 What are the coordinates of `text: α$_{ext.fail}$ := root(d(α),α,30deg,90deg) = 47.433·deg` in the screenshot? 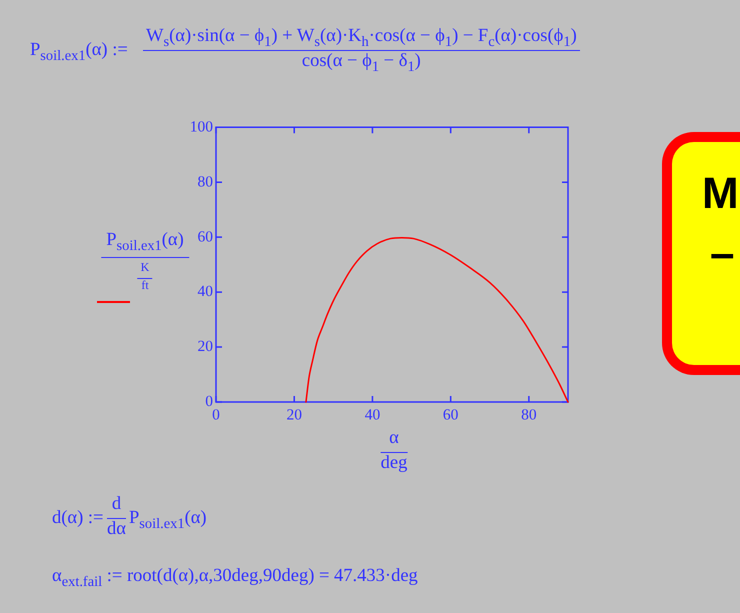 It's located at (235, 578).